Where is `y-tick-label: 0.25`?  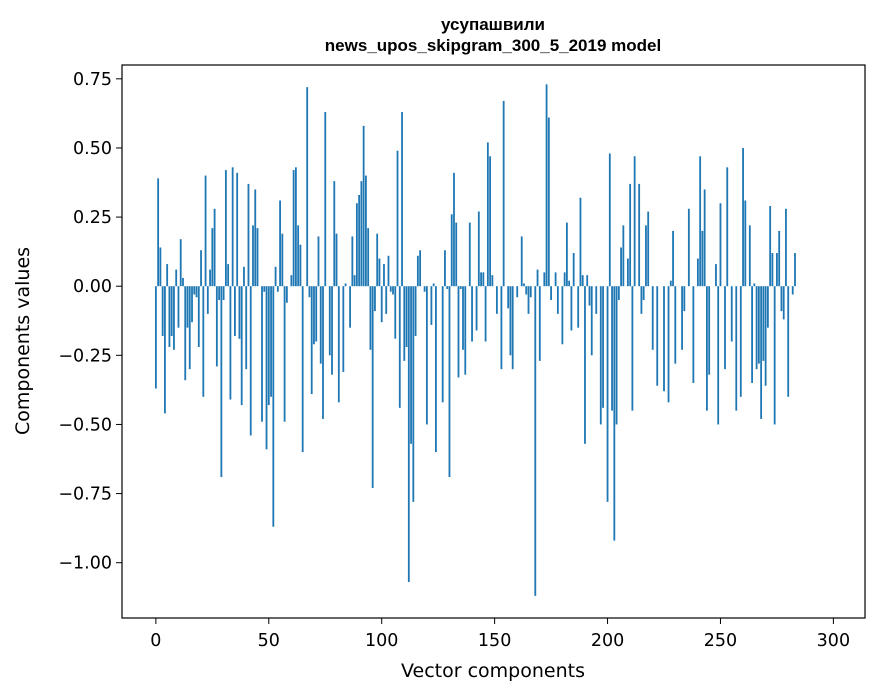
y-tick-label: 0.25 is located at coordinates (92, 218).